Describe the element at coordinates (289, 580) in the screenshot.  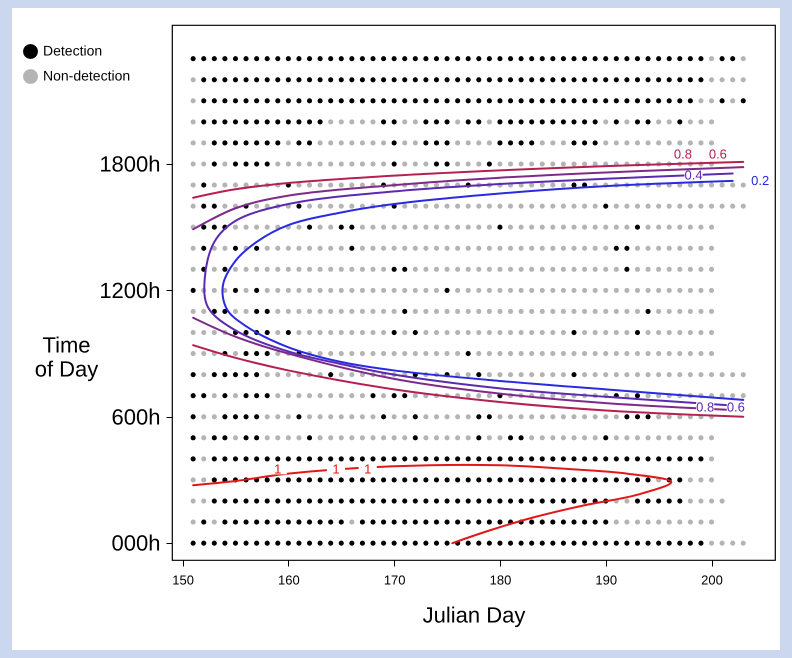
I see `x-tick-label: 160` at that location.